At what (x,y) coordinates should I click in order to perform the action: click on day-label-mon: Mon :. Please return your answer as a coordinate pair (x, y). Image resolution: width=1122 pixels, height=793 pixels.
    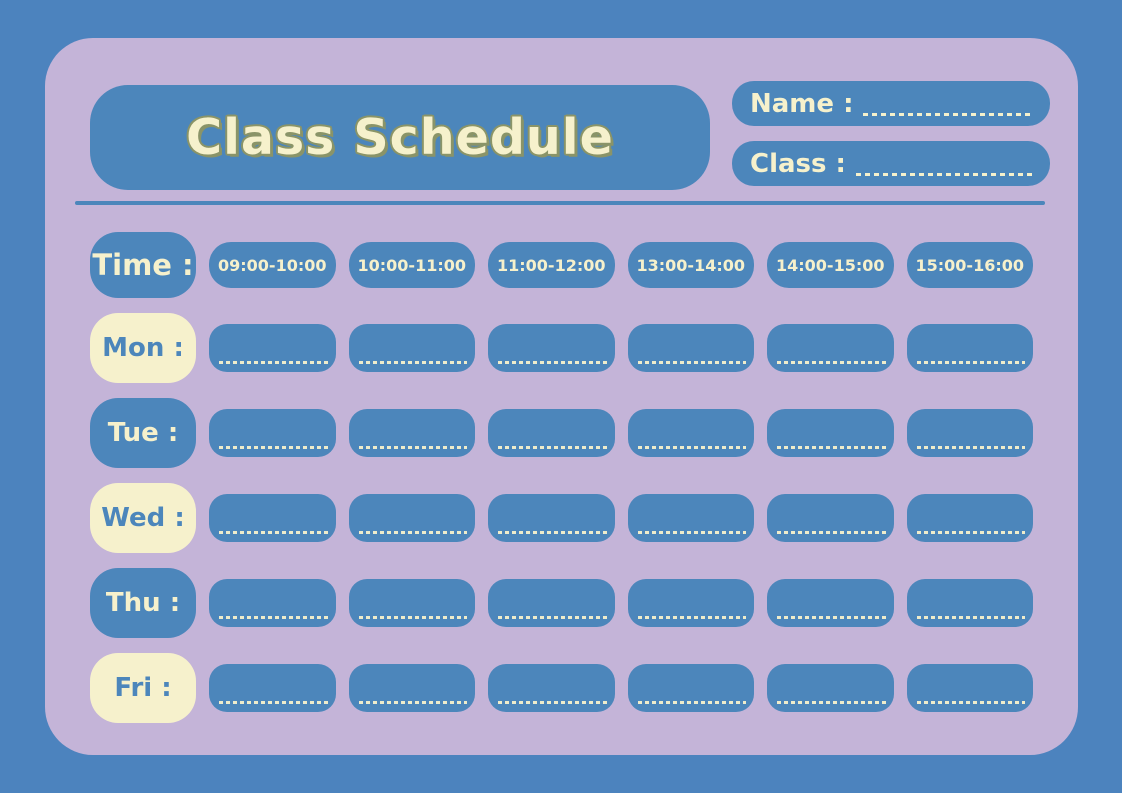
    Looking at the image, I should click on (143, 348).